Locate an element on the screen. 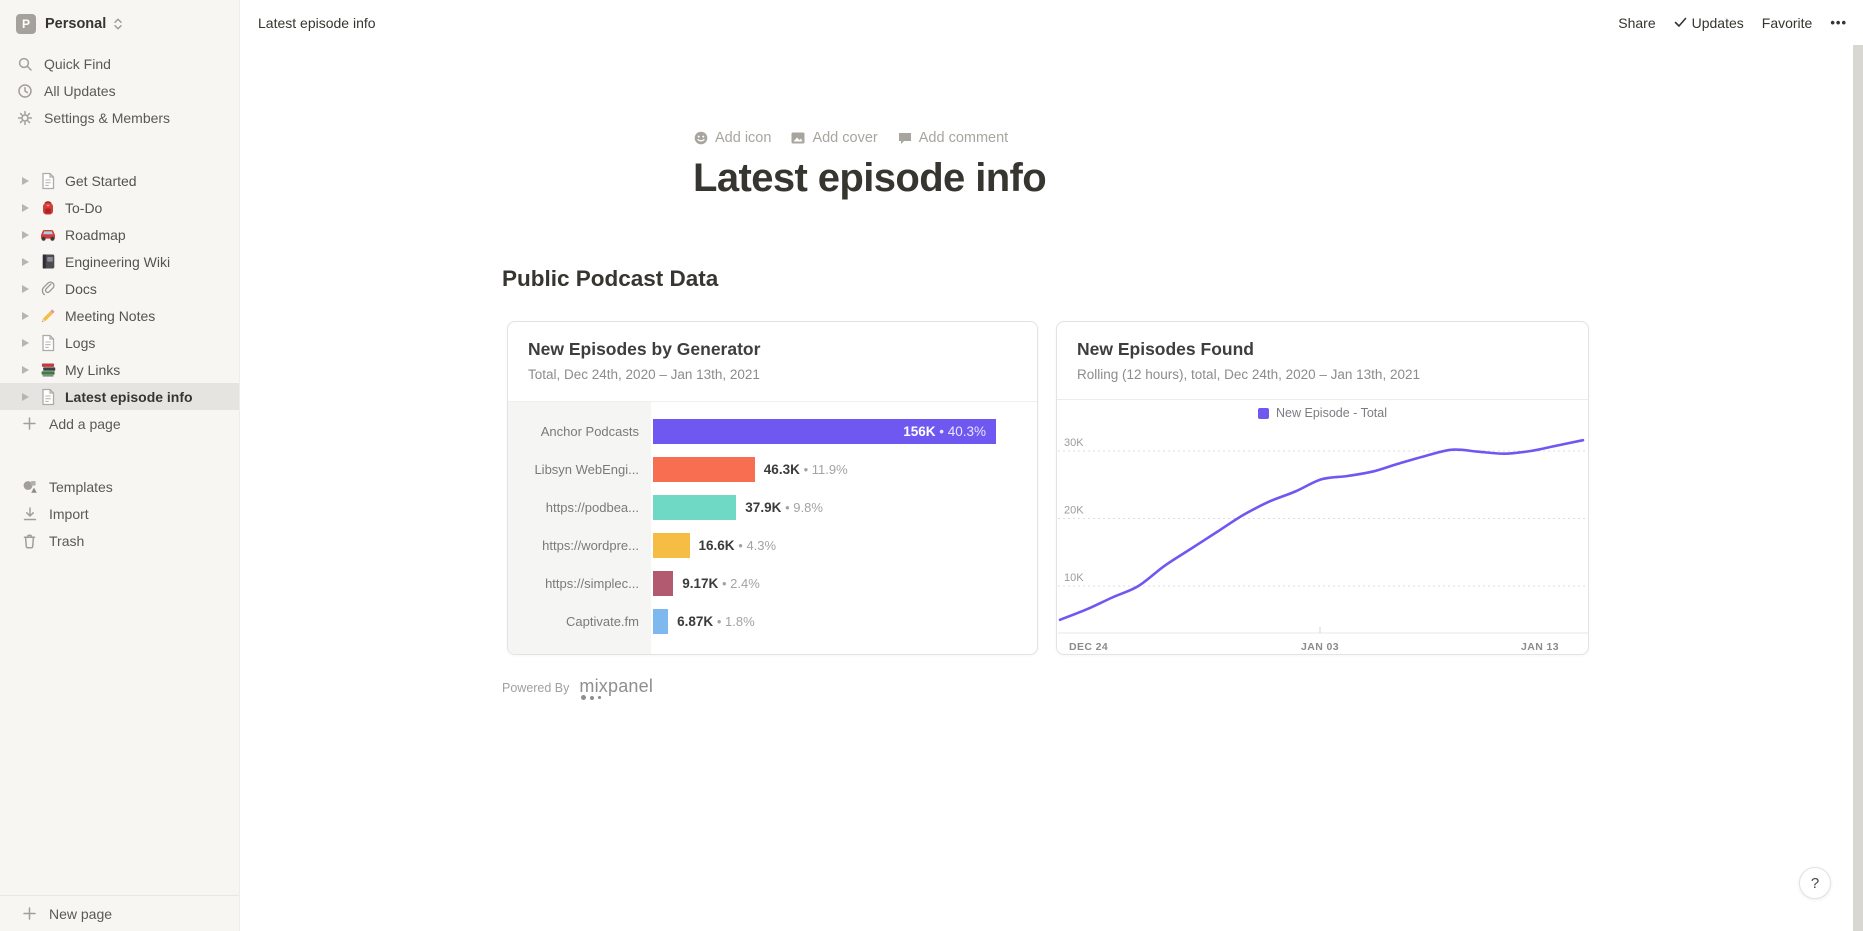 The height and width of the screenshot is (931, 1863). checkmark-icon is located at coordinates (1680, 22).